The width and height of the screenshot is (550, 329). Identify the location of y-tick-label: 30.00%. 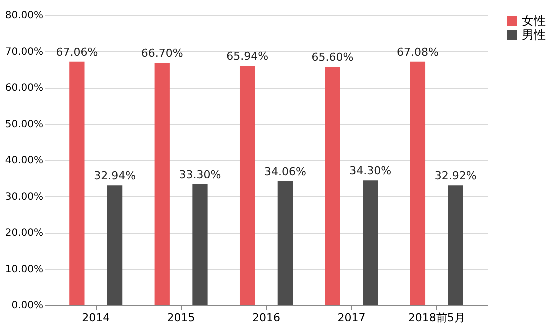
(24, 197).